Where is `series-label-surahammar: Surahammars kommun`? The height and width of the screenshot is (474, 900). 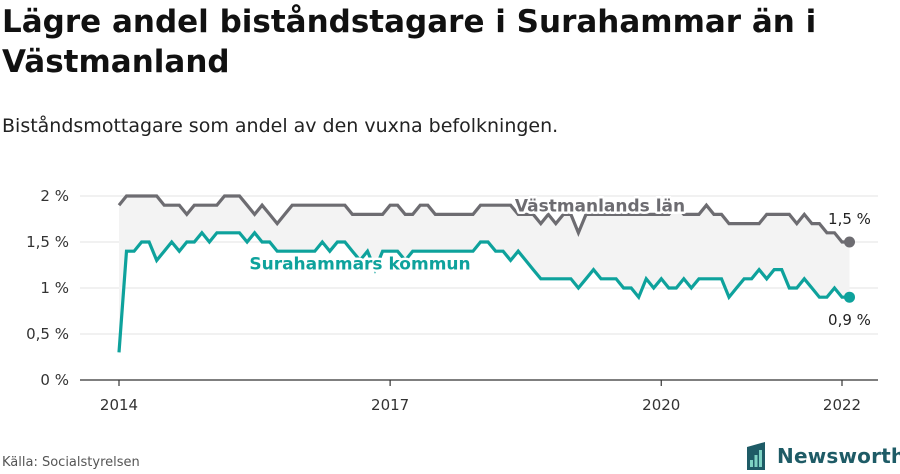
series-label-surahammar: Surahammars kommun is located at coordinates (359, 265).